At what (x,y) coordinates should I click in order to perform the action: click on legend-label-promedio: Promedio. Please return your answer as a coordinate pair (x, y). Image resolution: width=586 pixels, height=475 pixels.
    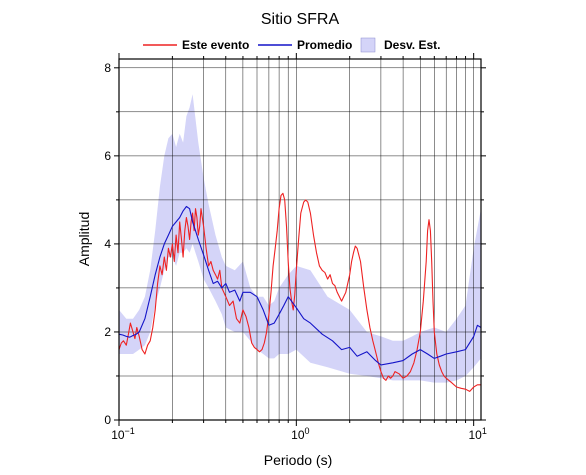
    Looking at the image, I should click on (324, 45).